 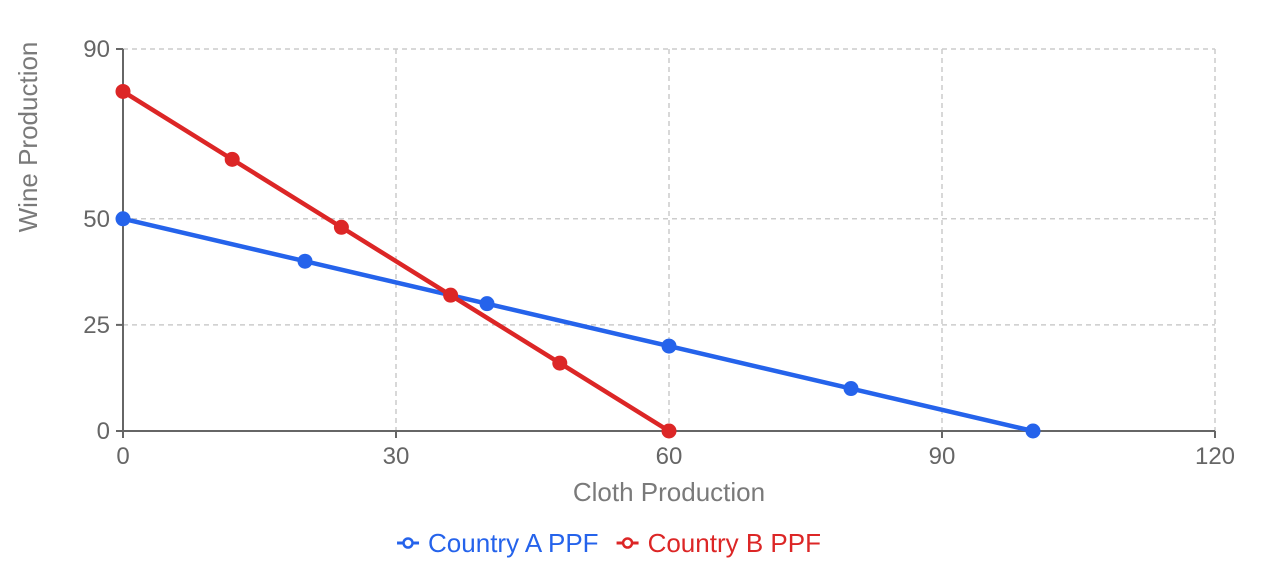 I want to click on x-axis-title: Cloth Production, so click(x=669, y=492).